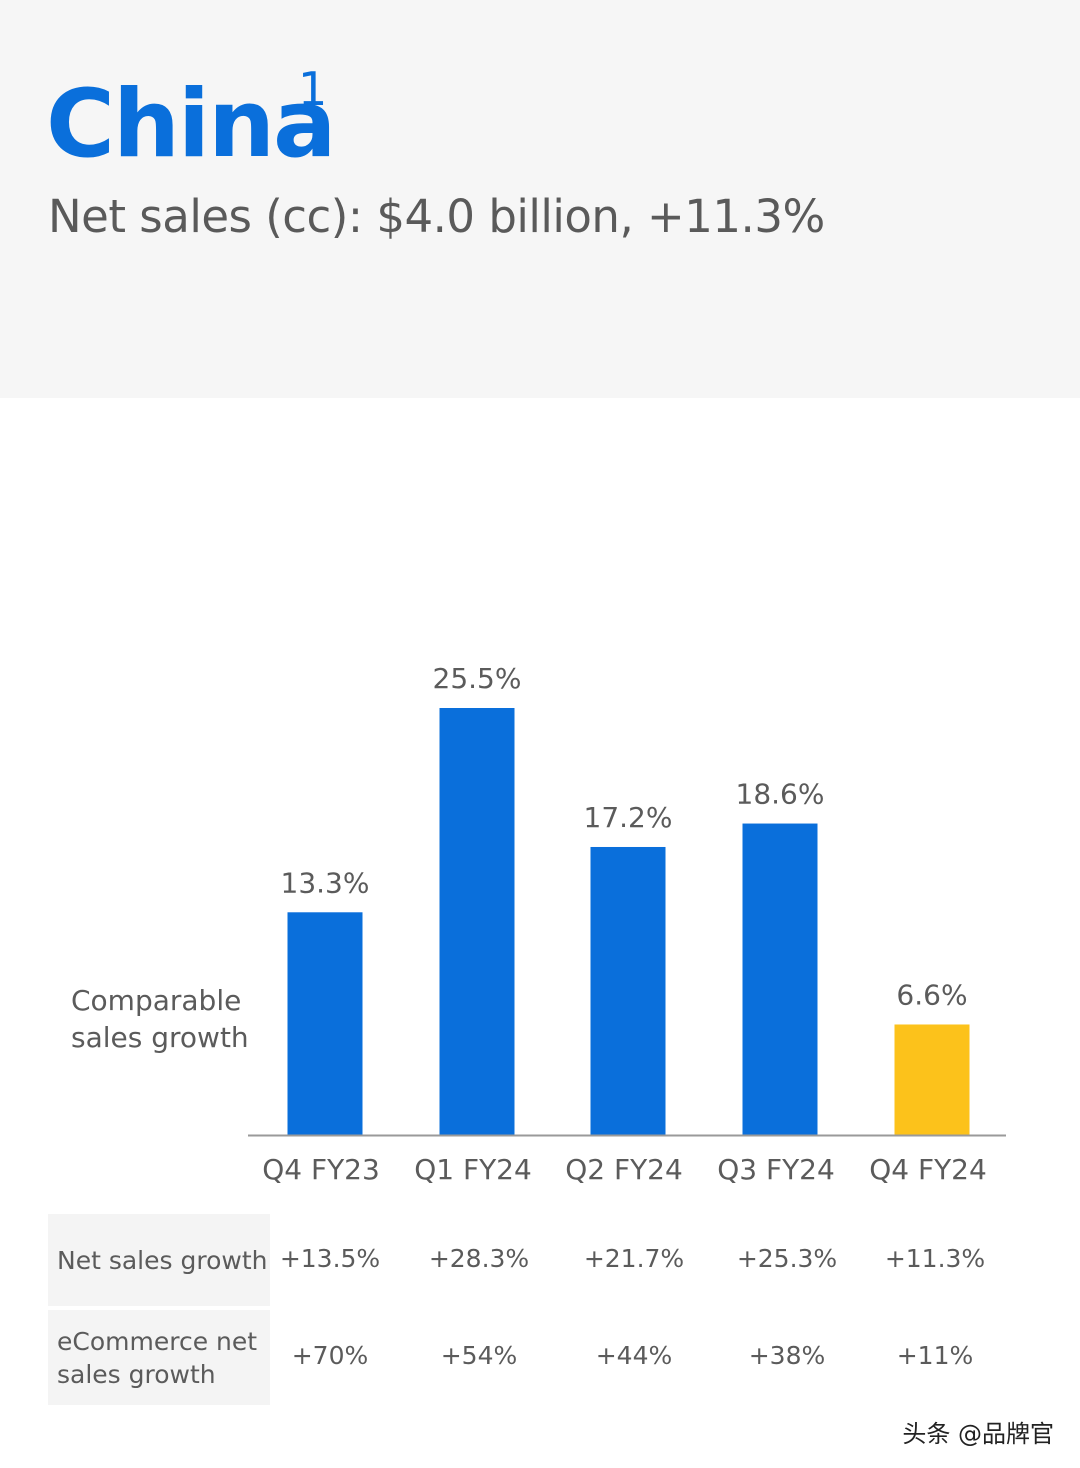  What do you see at coordinates (477, 678) in the screenshot?
I see `bar-value-label: 25.5%` at bounding box center [477, 678].